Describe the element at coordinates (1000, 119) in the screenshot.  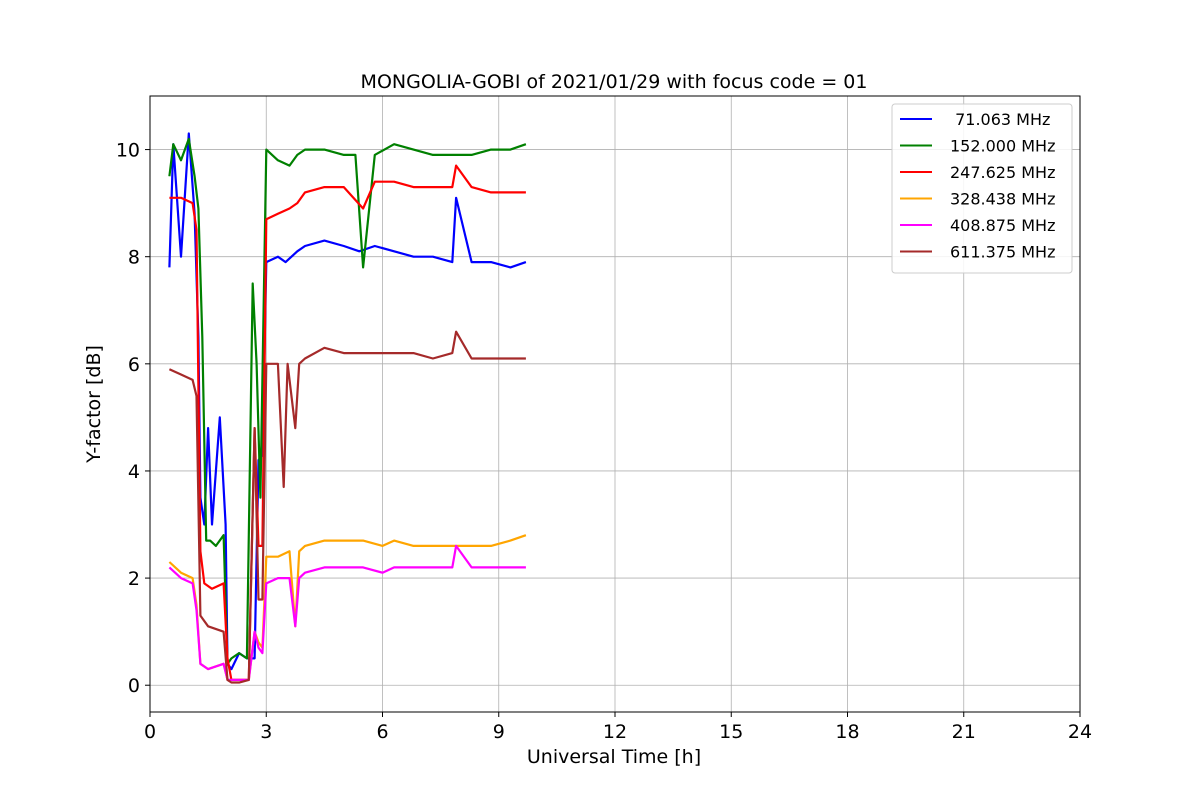
I see `legend-label: 71.063 MHz` at that location.